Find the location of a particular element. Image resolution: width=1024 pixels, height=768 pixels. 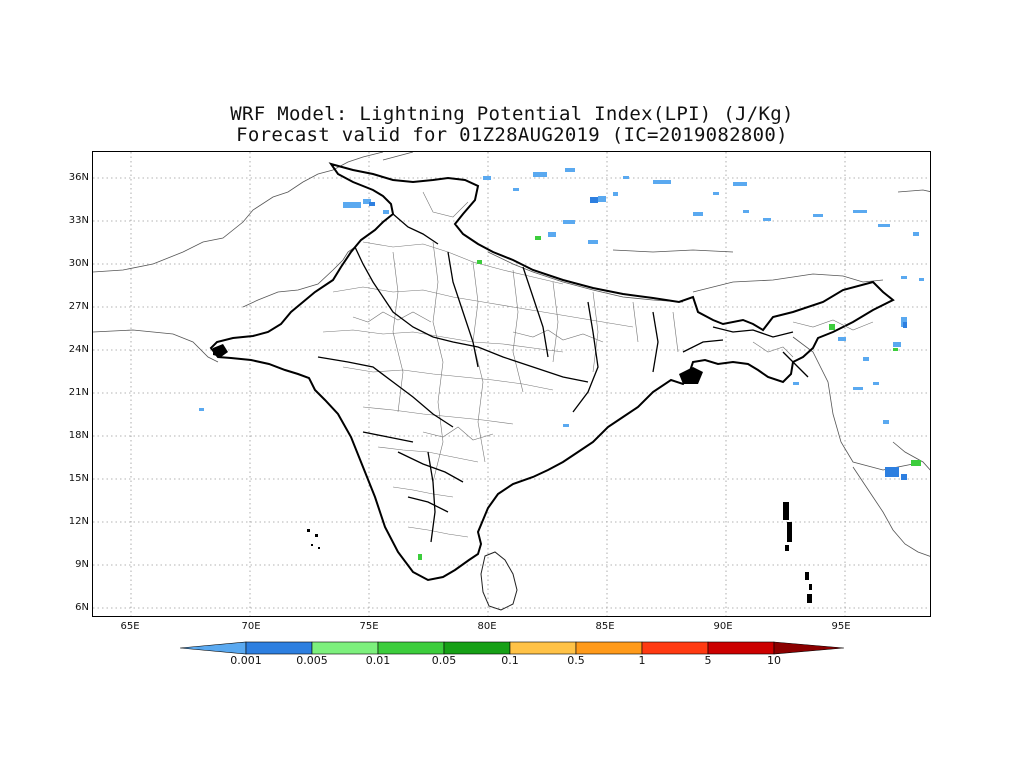

lat-tick-label: 9N is located at coordinates (82, 564).